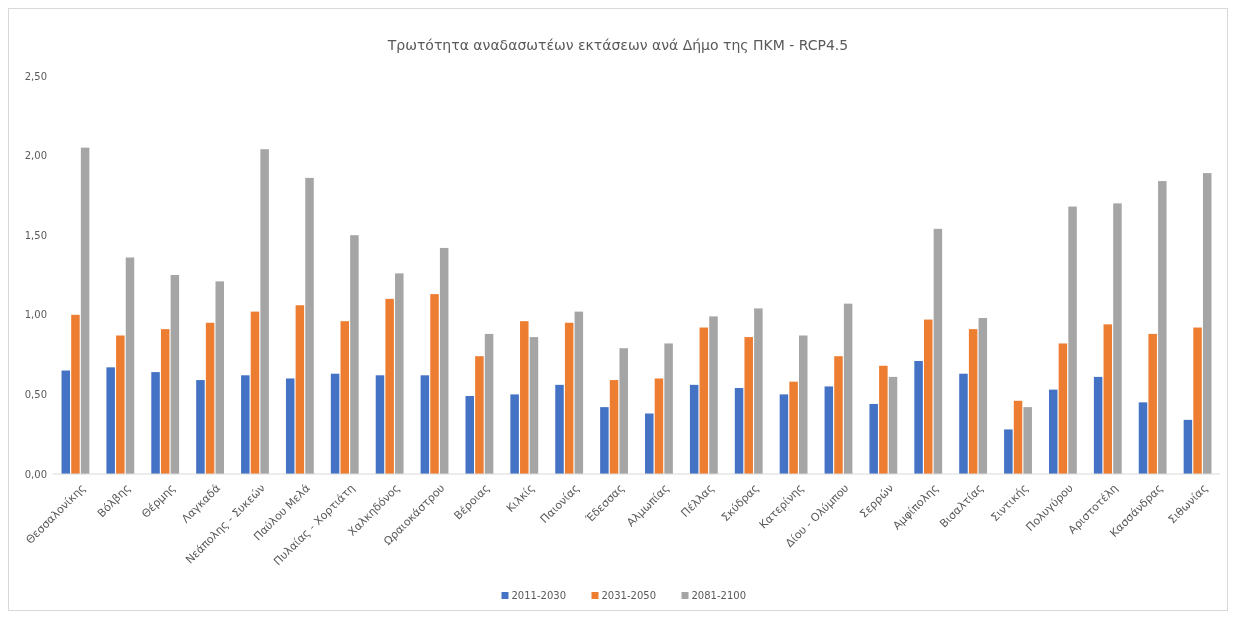  What do you see at coordinates (539, 595) in the screenshot?
I see `legend-label: 2011-2030` at bounding box center [539, 595].